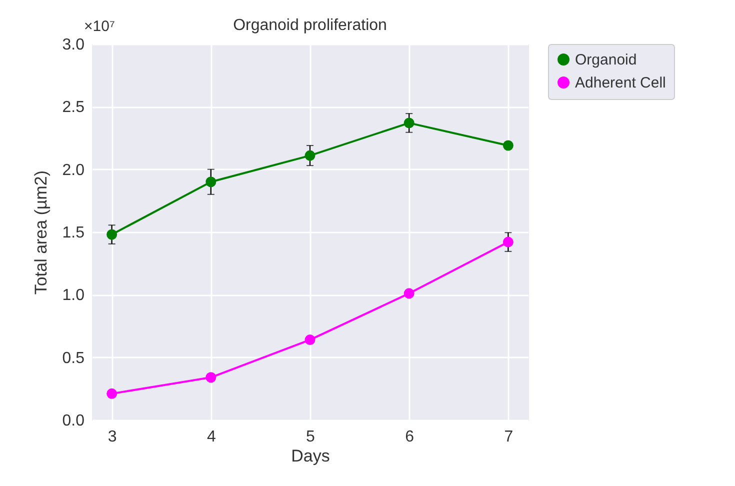 Image resolution: width=735 pixels, height=486 pixels. I want to click on y-tick-label: 0.0, so click(73, 421).